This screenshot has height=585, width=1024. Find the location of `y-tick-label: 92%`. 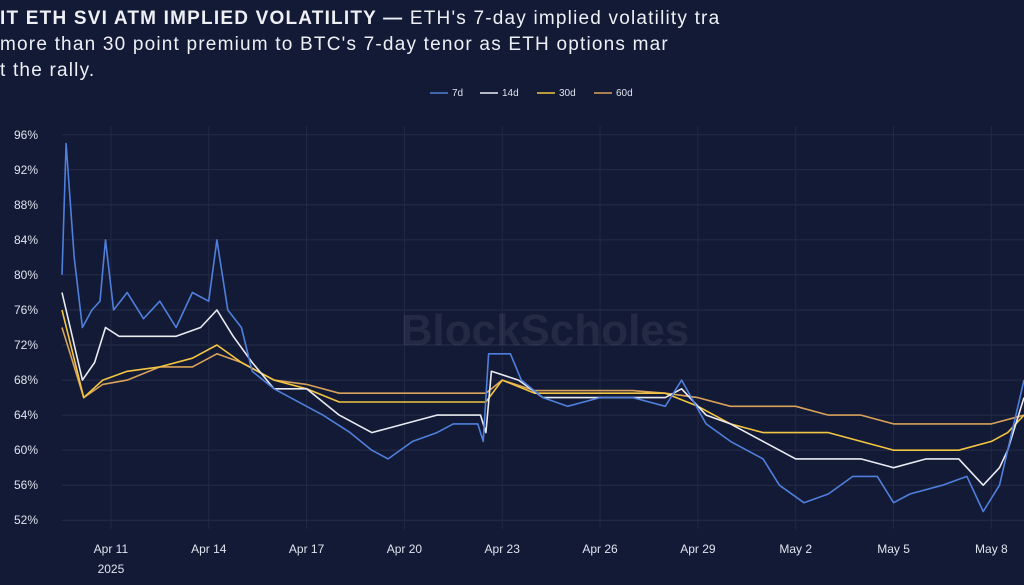

y-tick-label: 92% is located at coordinates (26, 170).